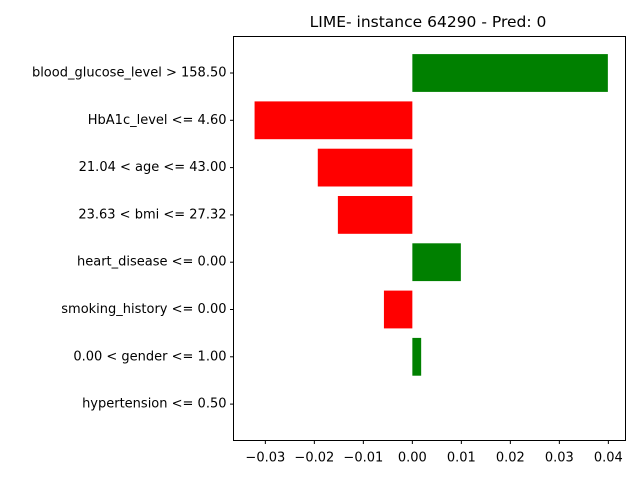 This screenshot has width=640, height=480. I want to click on y-tick-label: heart_disease <= 0.00, so click(152, 262).